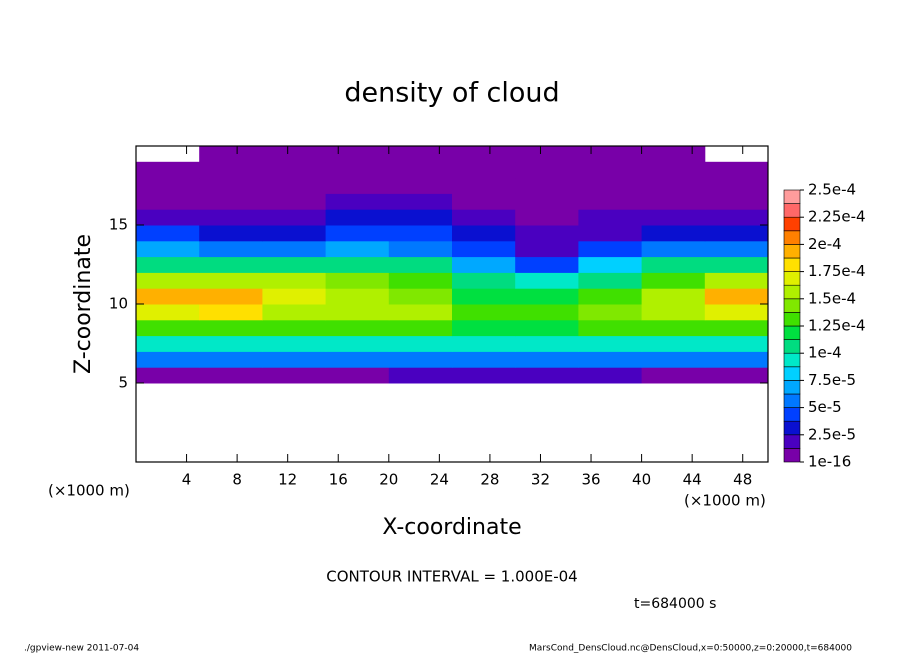 Image resolution: width=904 pixels, height=654 pixels. What do you see at coordinates (118, 225) in the screenshot?
I see `y-tick-label: 15` at bounding box center [118, 225].